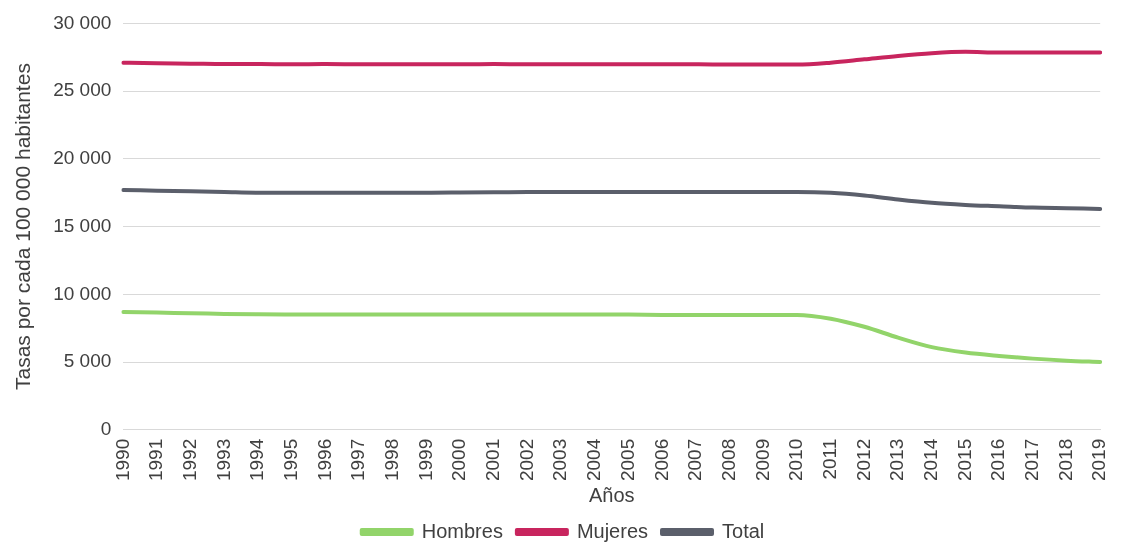 The height and width of the screenshot is (552, 1126). What do you see at coordinates (462, 530) in the screenshot?
I see `legend-label: Hombres` at bounding box center [462, 530].